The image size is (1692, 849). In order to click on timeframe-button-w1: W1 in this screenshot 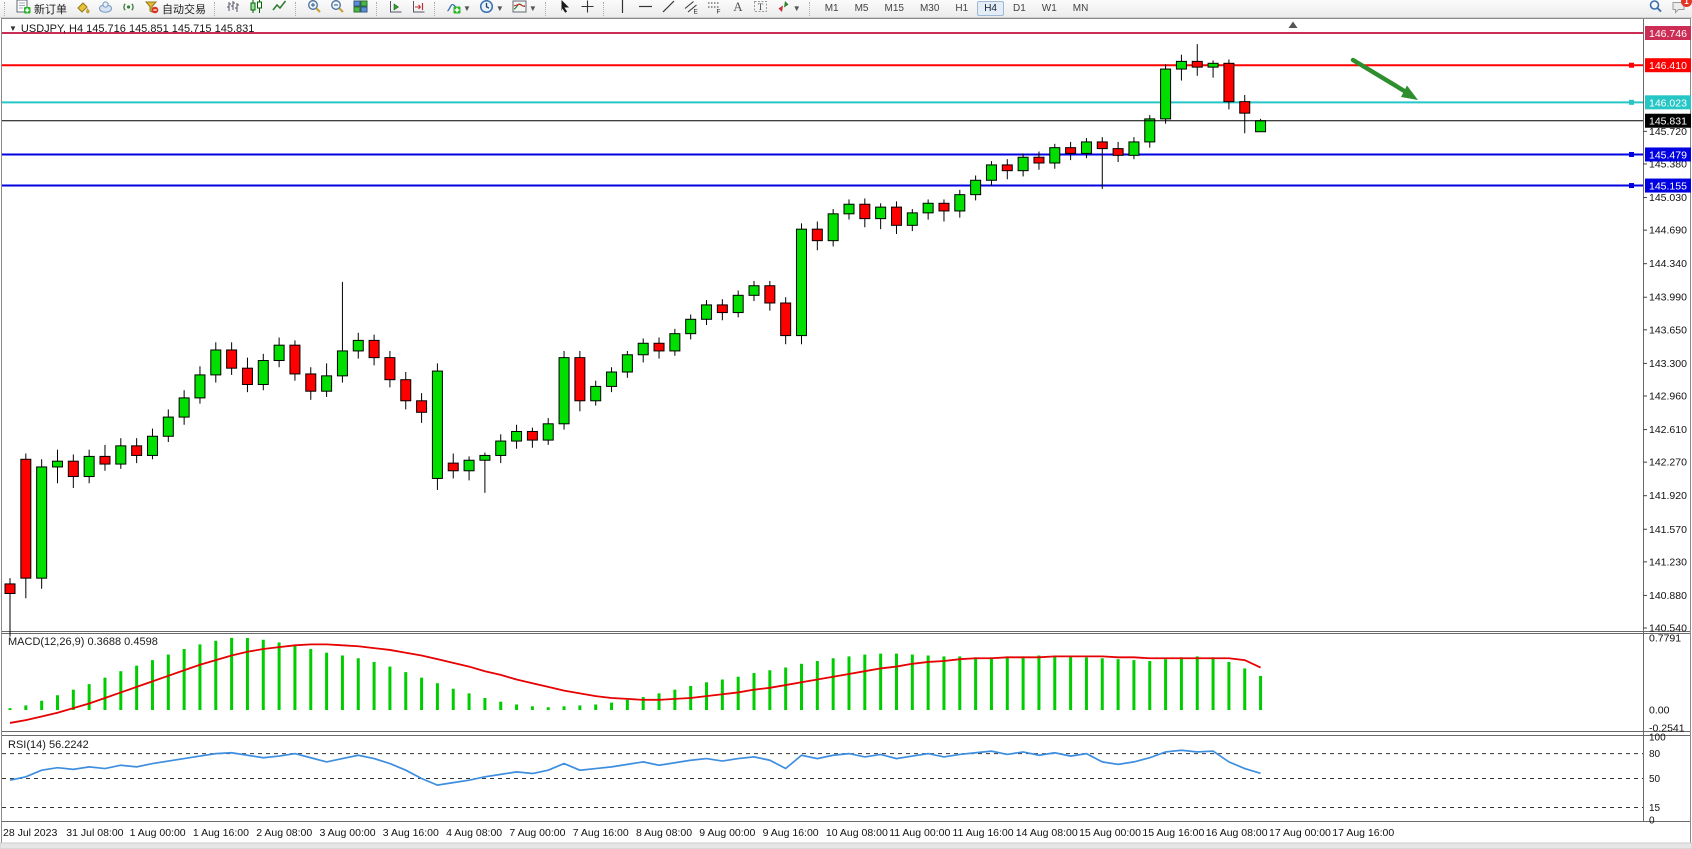, I will do `click(1049, 8)`.